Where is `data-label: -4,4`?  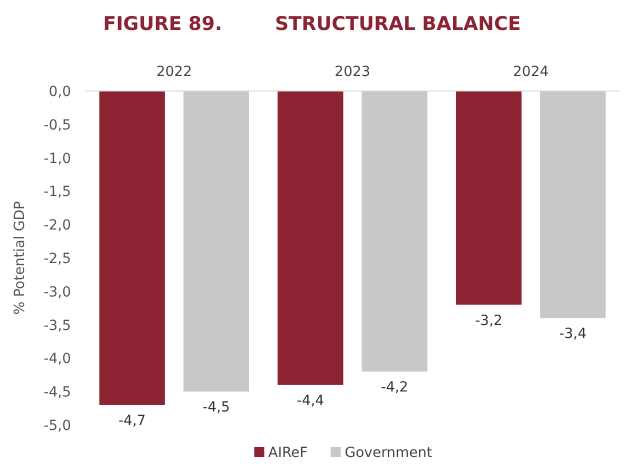
data-label: -4,4 is located at coordinates (310, 400).